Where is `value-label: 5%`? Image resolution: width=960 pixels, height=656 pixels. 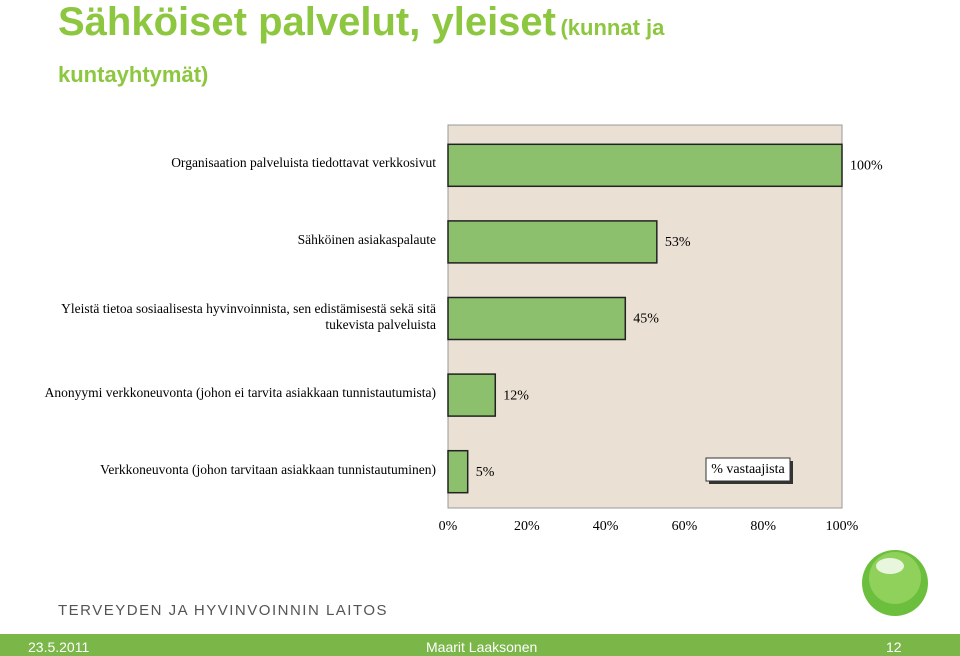 value-label: 5% is located at coordinates (485, 472).